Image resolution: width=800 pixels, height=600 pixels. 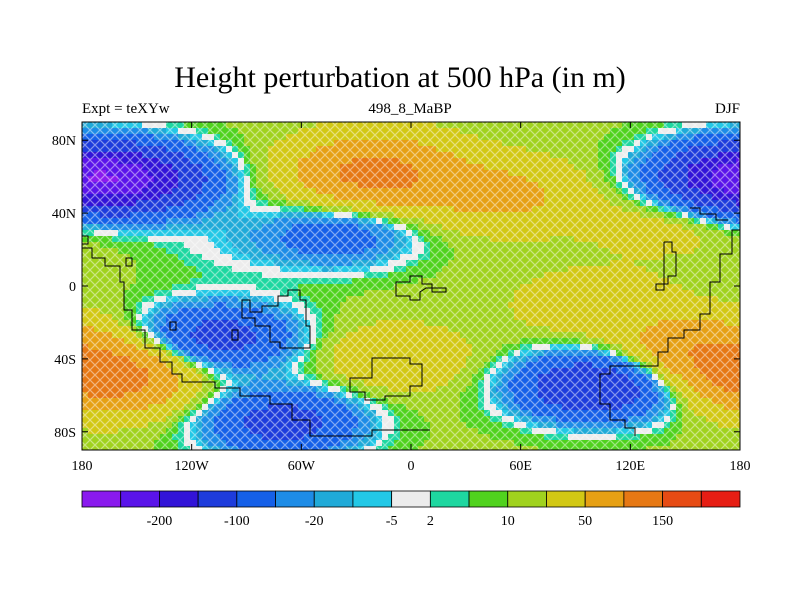 I want to click on experiment-label: Expt = teXYw, so click(x=126, y=109).